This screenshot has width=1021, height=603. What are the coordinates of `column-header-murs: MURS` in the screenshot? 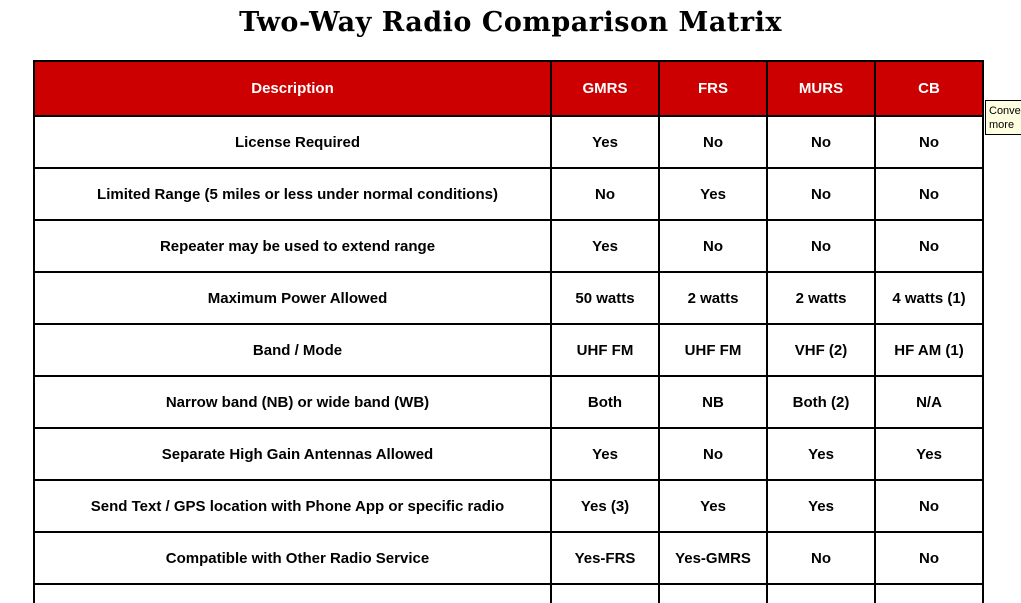 It's located at (821, 88).